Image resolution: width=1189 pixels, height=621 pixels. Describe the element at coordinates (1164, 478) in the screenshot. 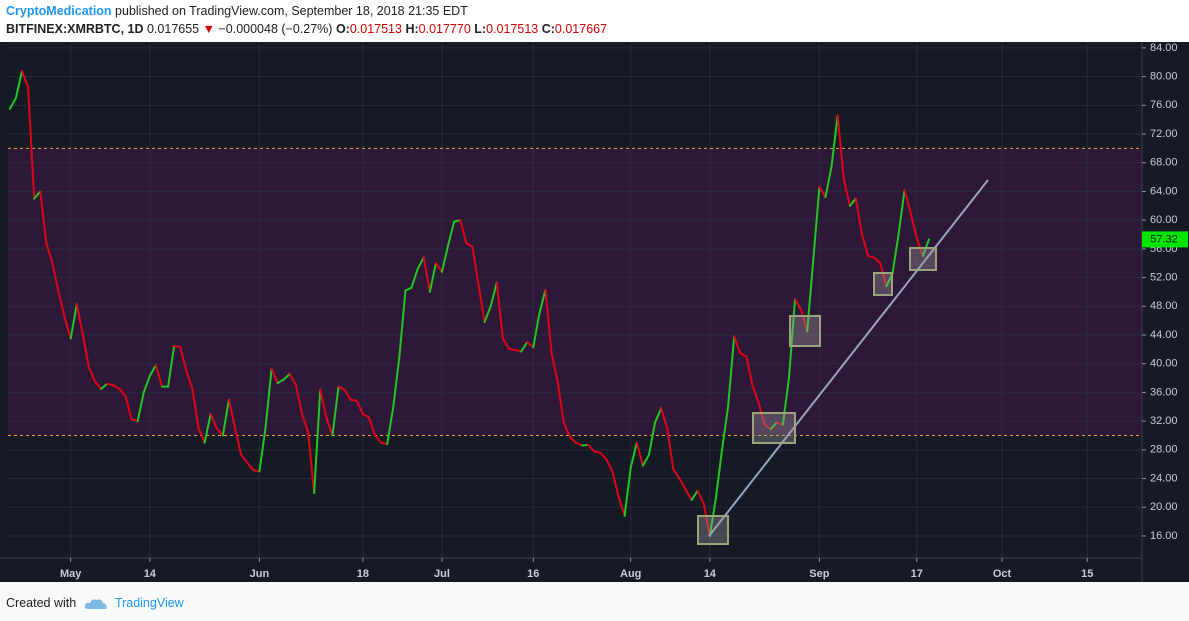

I see `y-tick-label: 24.00` at that location.